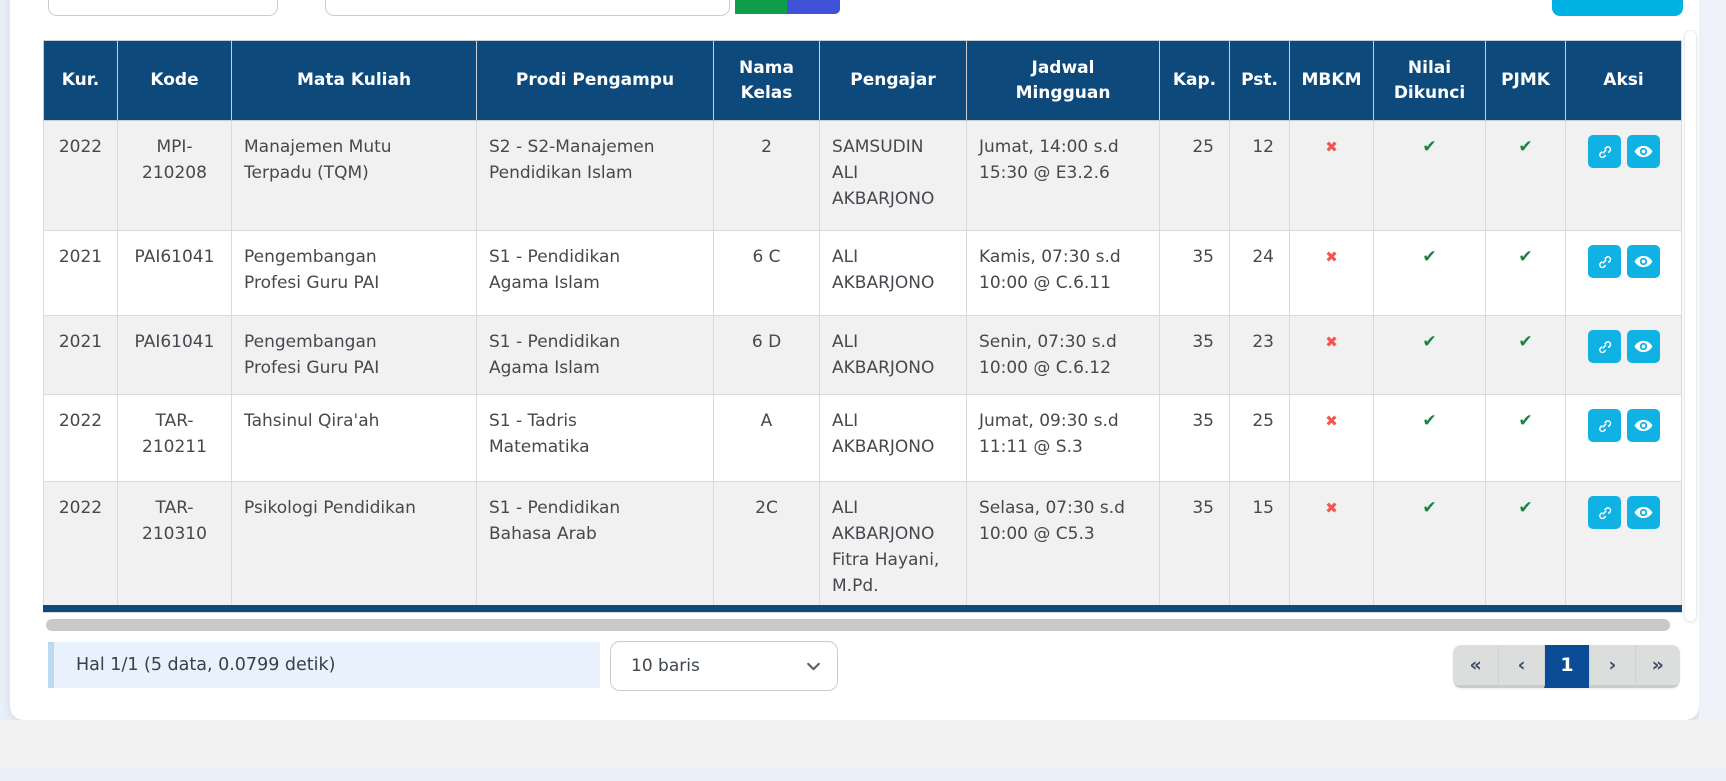 This screenshot has height=781, width=1726. Describe the element at coordinates (766, 355) in the screenshot. I see `cell-nama-kelas: 6 D` at that location.